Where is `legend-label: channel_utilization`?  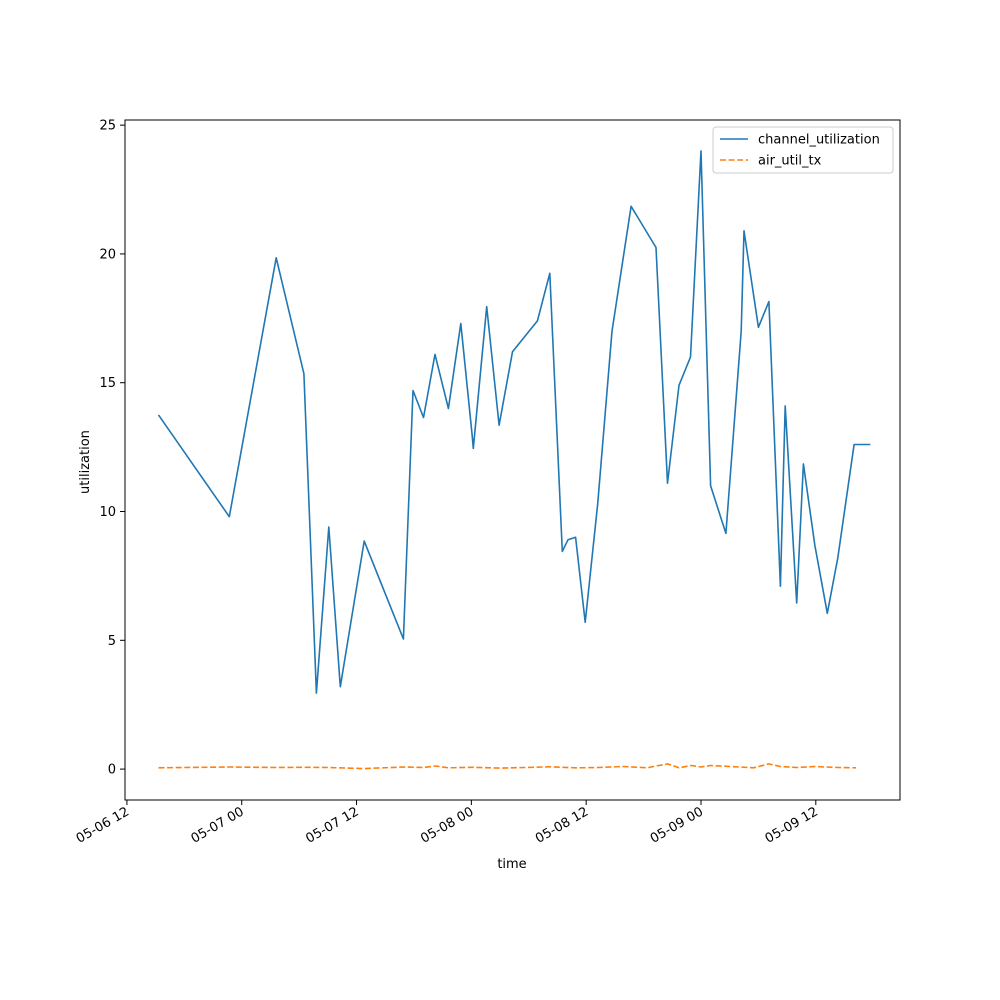 legend-label: channel_utilization is located at coordinates (819, 140).